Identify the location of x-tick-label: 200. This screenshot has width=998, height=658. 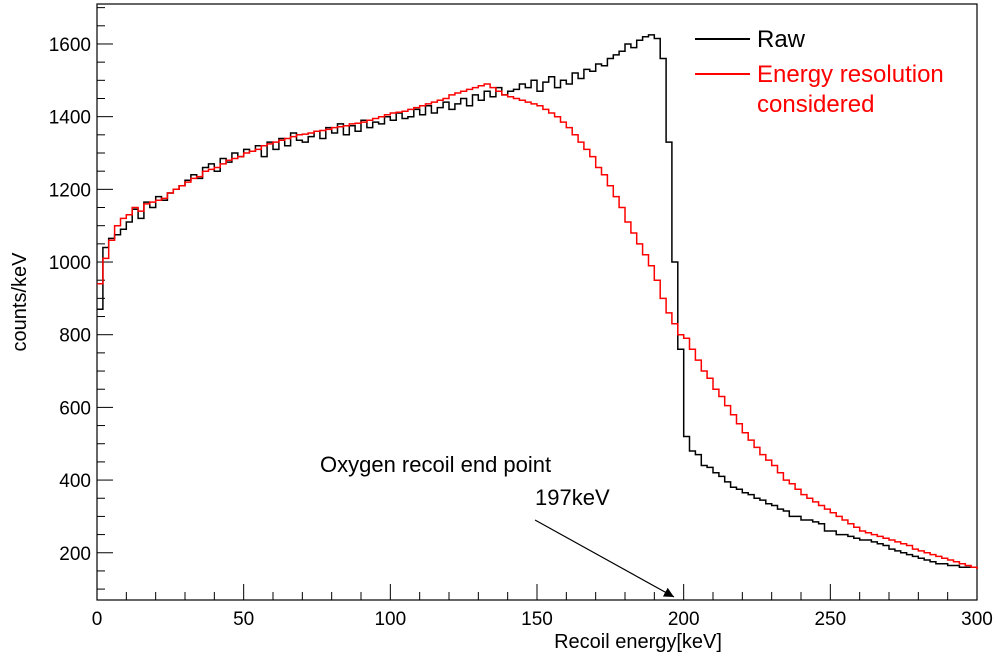
(684, 619).